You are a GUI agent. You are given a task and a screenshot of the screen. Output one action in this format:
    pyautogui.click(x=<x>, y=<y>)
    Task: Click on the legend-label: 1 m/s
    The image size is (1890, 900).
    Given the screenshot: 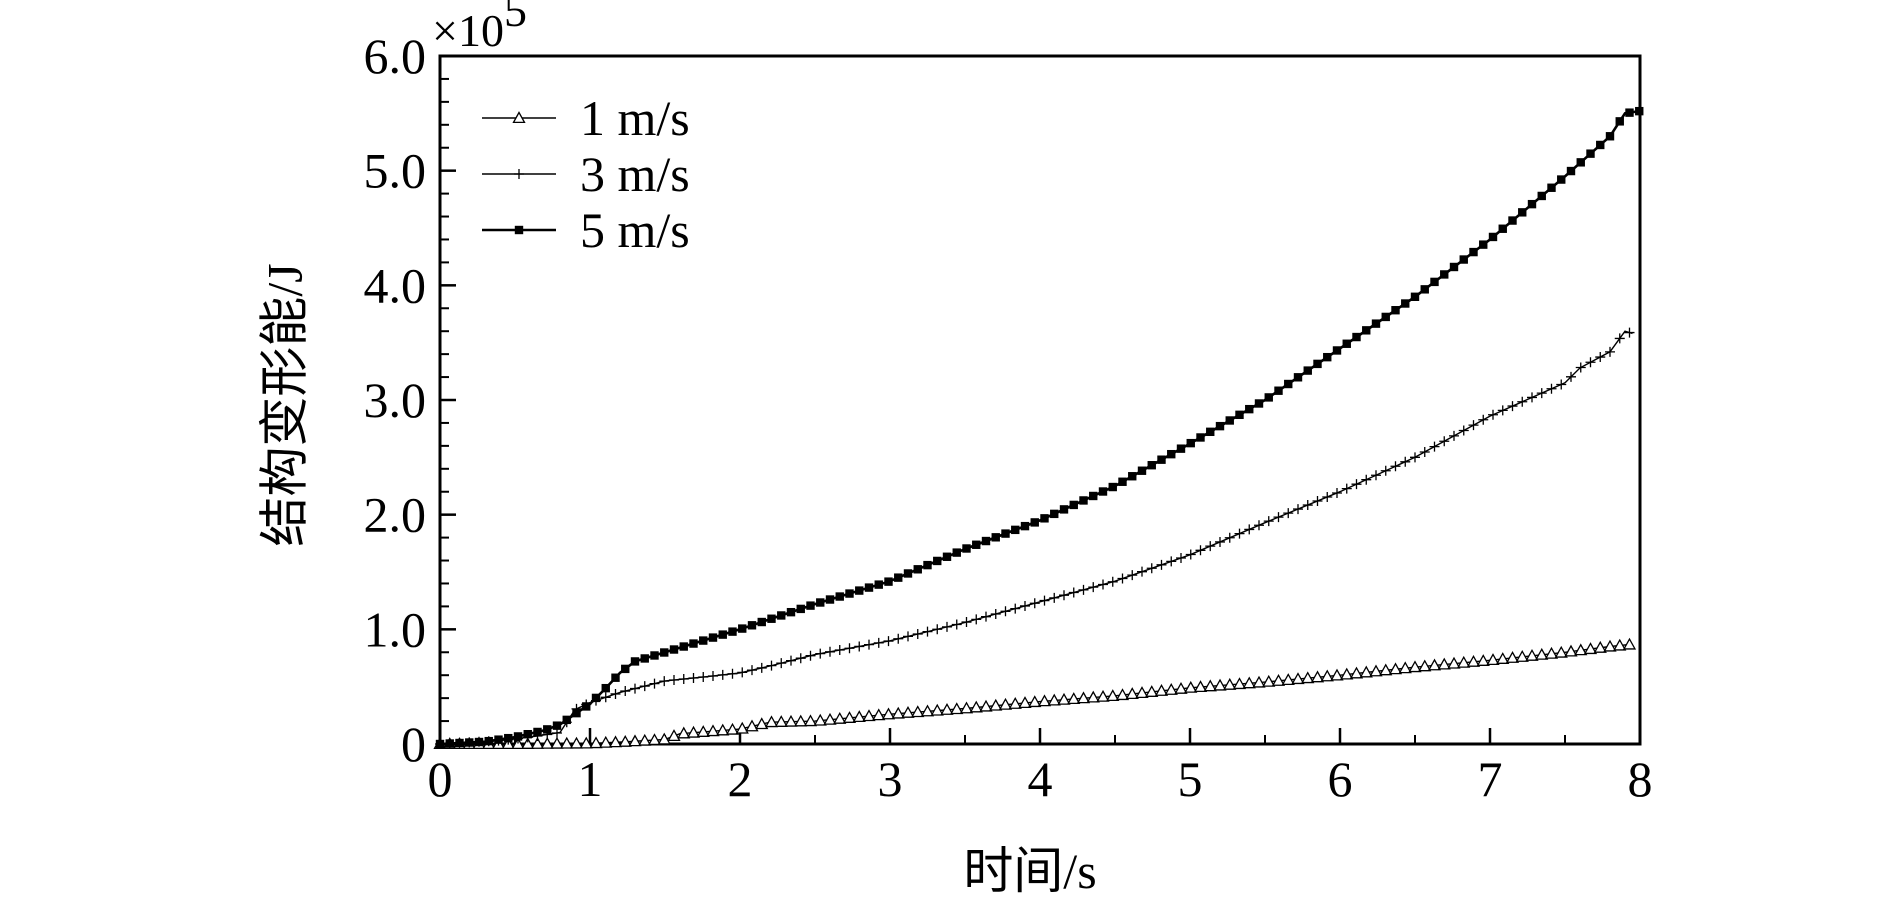 What is the action you would take?
    pyautogui.click(x=635, y=118)
    